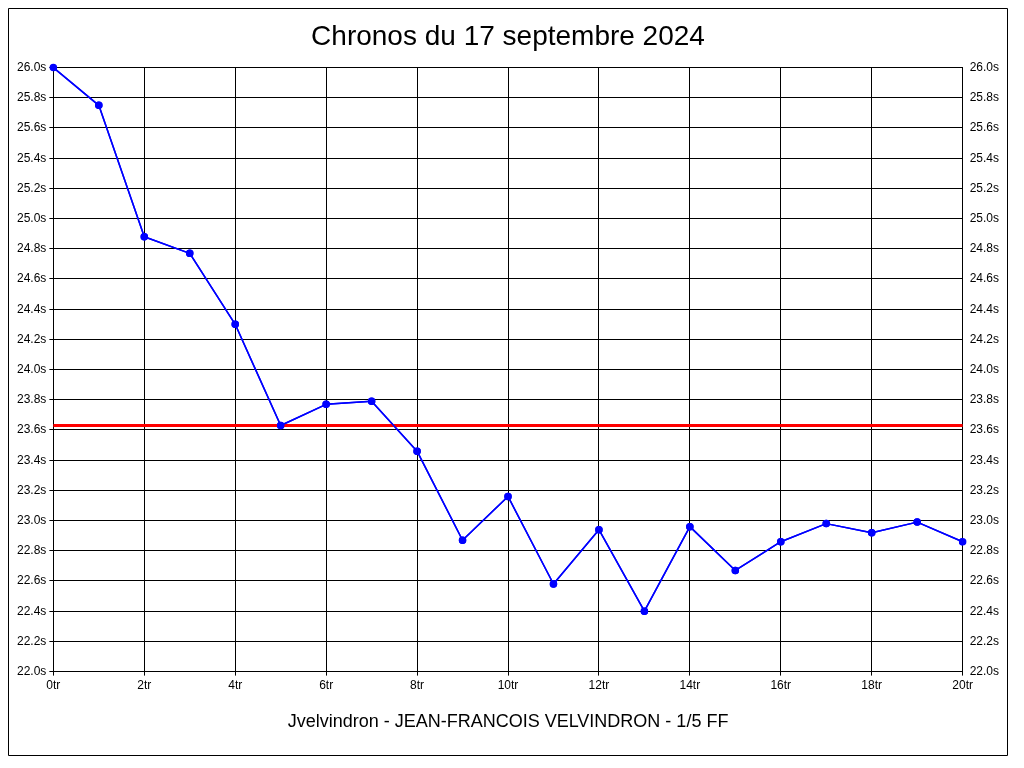 This screenshot has height=768, width=1024. What do you see at coordinates (984, 489) in the screenshot?
I see `y2-tick-label: 23.2s` at bounding box center [984, 489].